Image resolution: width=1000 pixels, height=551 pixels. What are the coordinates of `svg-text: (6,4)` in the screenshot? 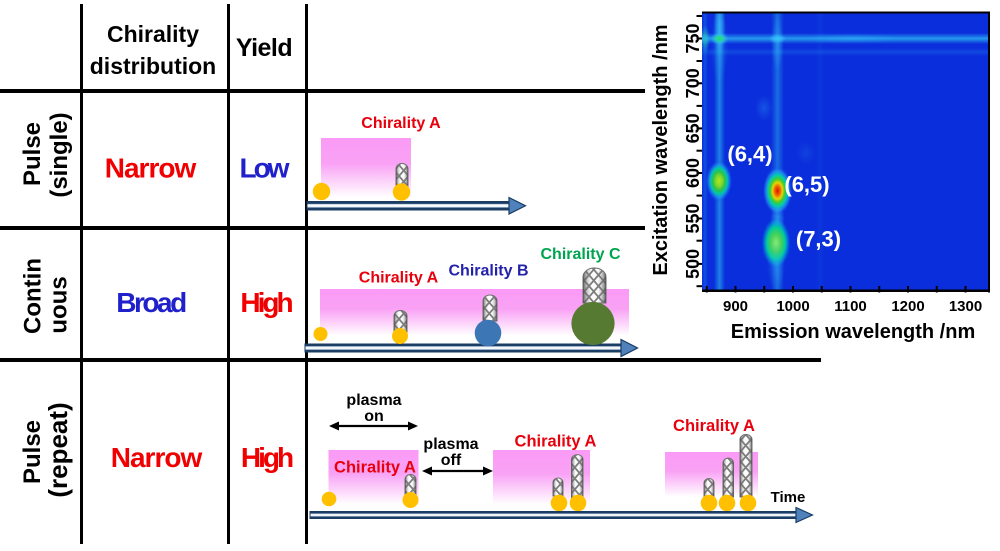 It's located at (749, 154).